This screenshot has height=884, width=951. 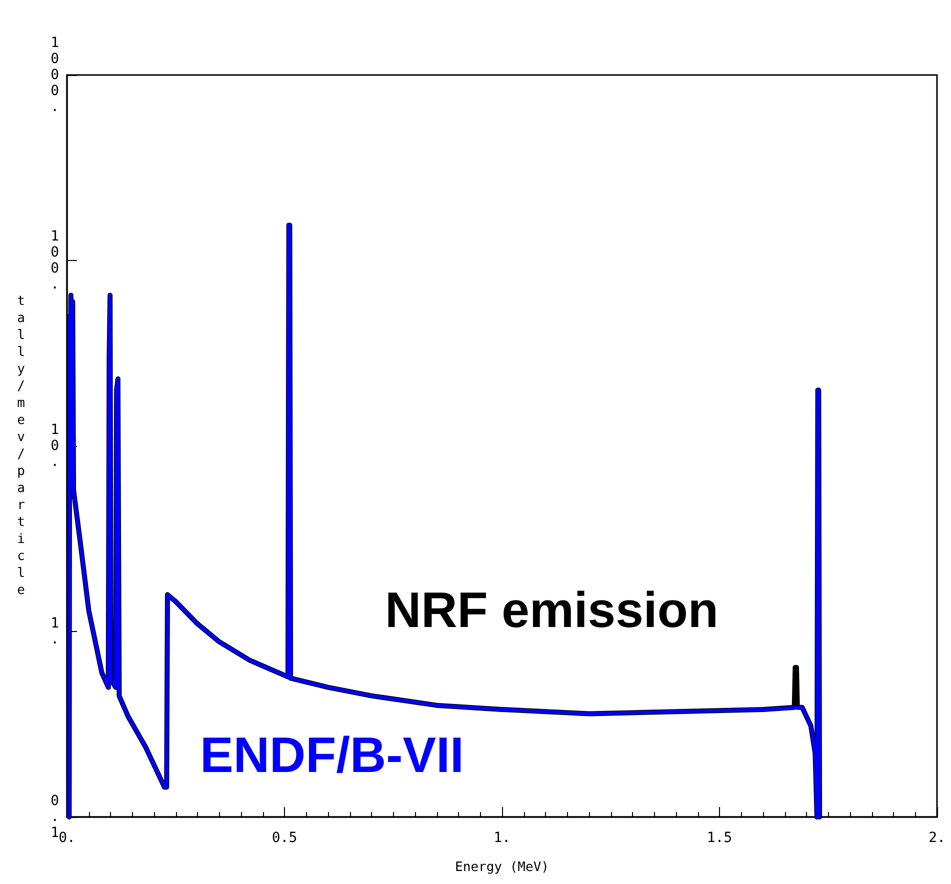 What do you see at coordinates (719, 838) in the screenshot?
I see `x-tick-label: 1.5` at bounding box center [719, 838].